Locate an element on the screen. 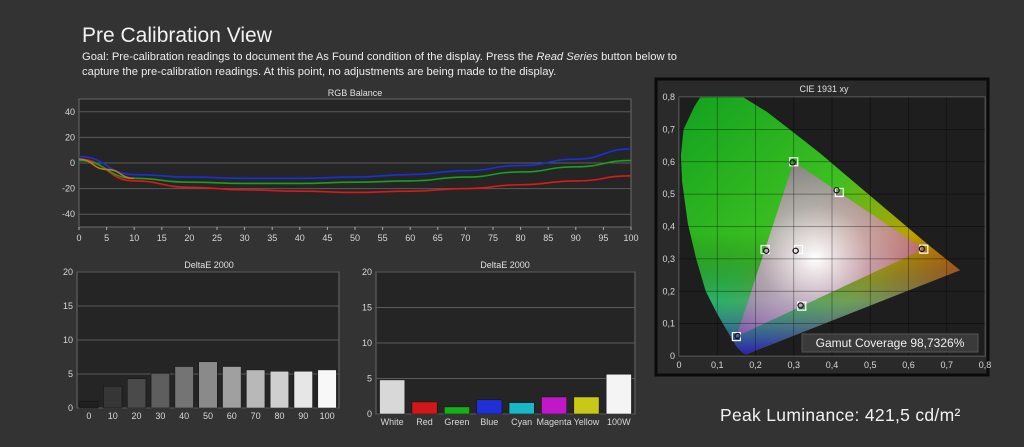 Image resolution: width=1024 pixels, height=447 pixels. page-title: Pre Calibration View is located at coordinates (177, 35).